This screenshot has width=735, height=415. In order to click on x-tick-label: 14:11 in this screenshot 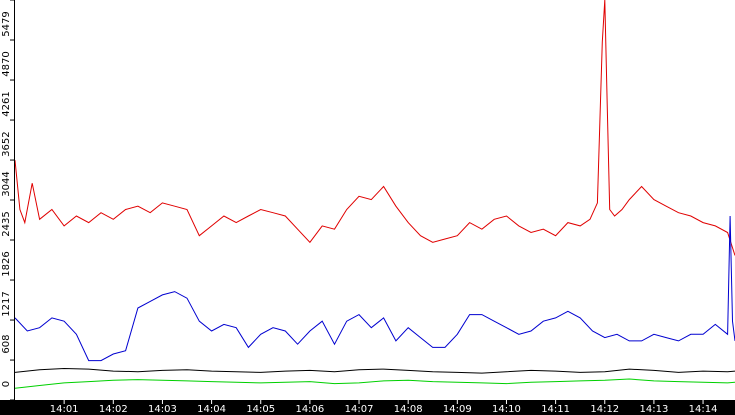, I will do `click(555, 409)`.